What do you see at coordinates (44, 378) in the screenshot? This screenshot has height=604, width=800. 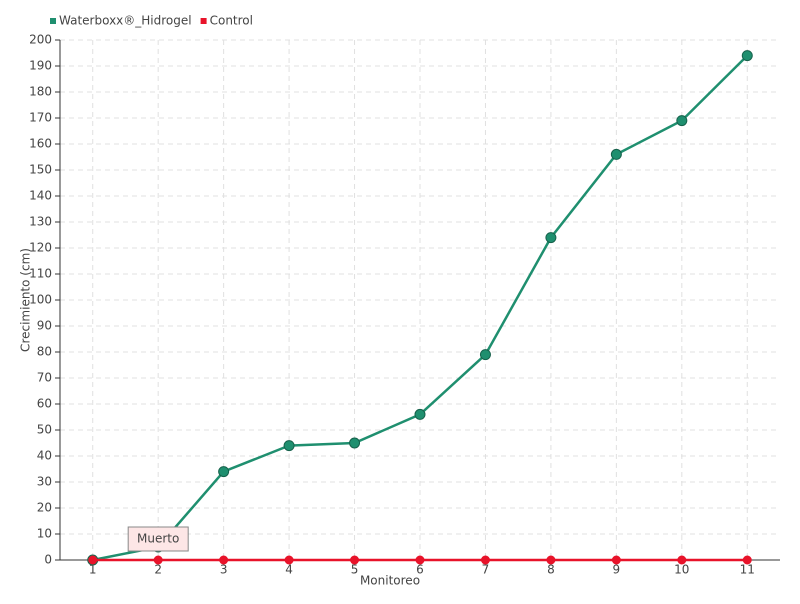 I see `y-tick-label: 70` at bounding box center [44, 378].